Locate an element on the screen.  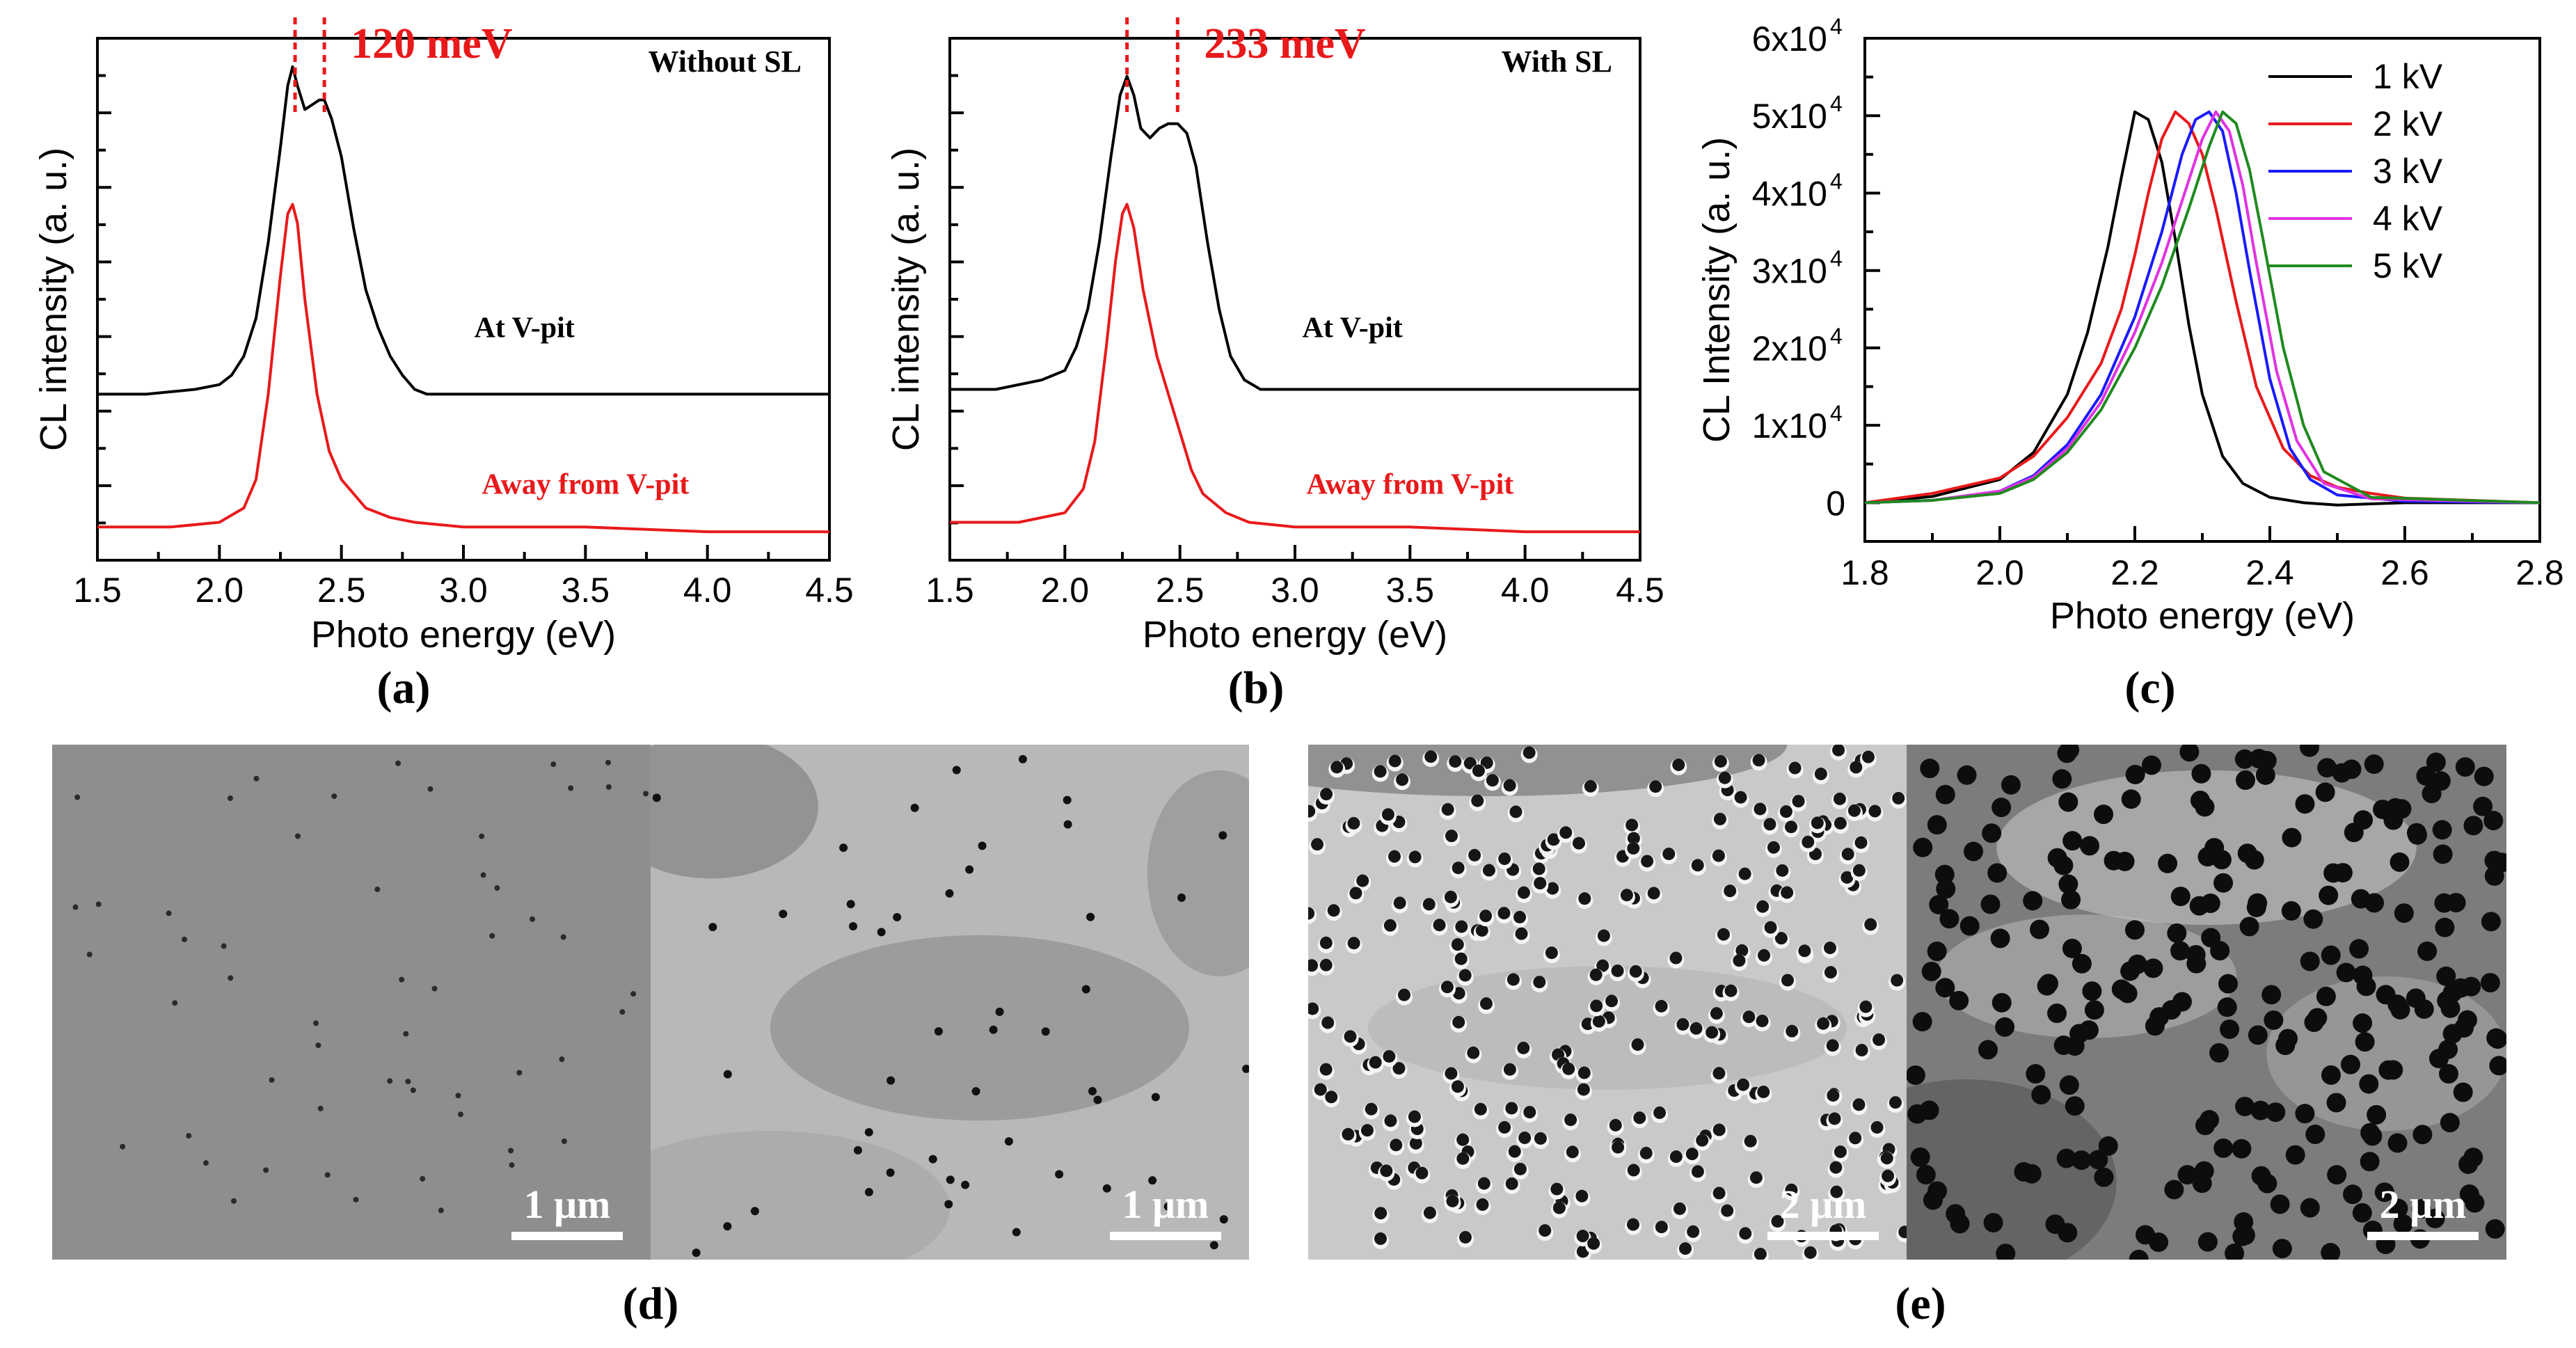
scale-bar-label: 1 μm is located at coordinates (567, 1204).